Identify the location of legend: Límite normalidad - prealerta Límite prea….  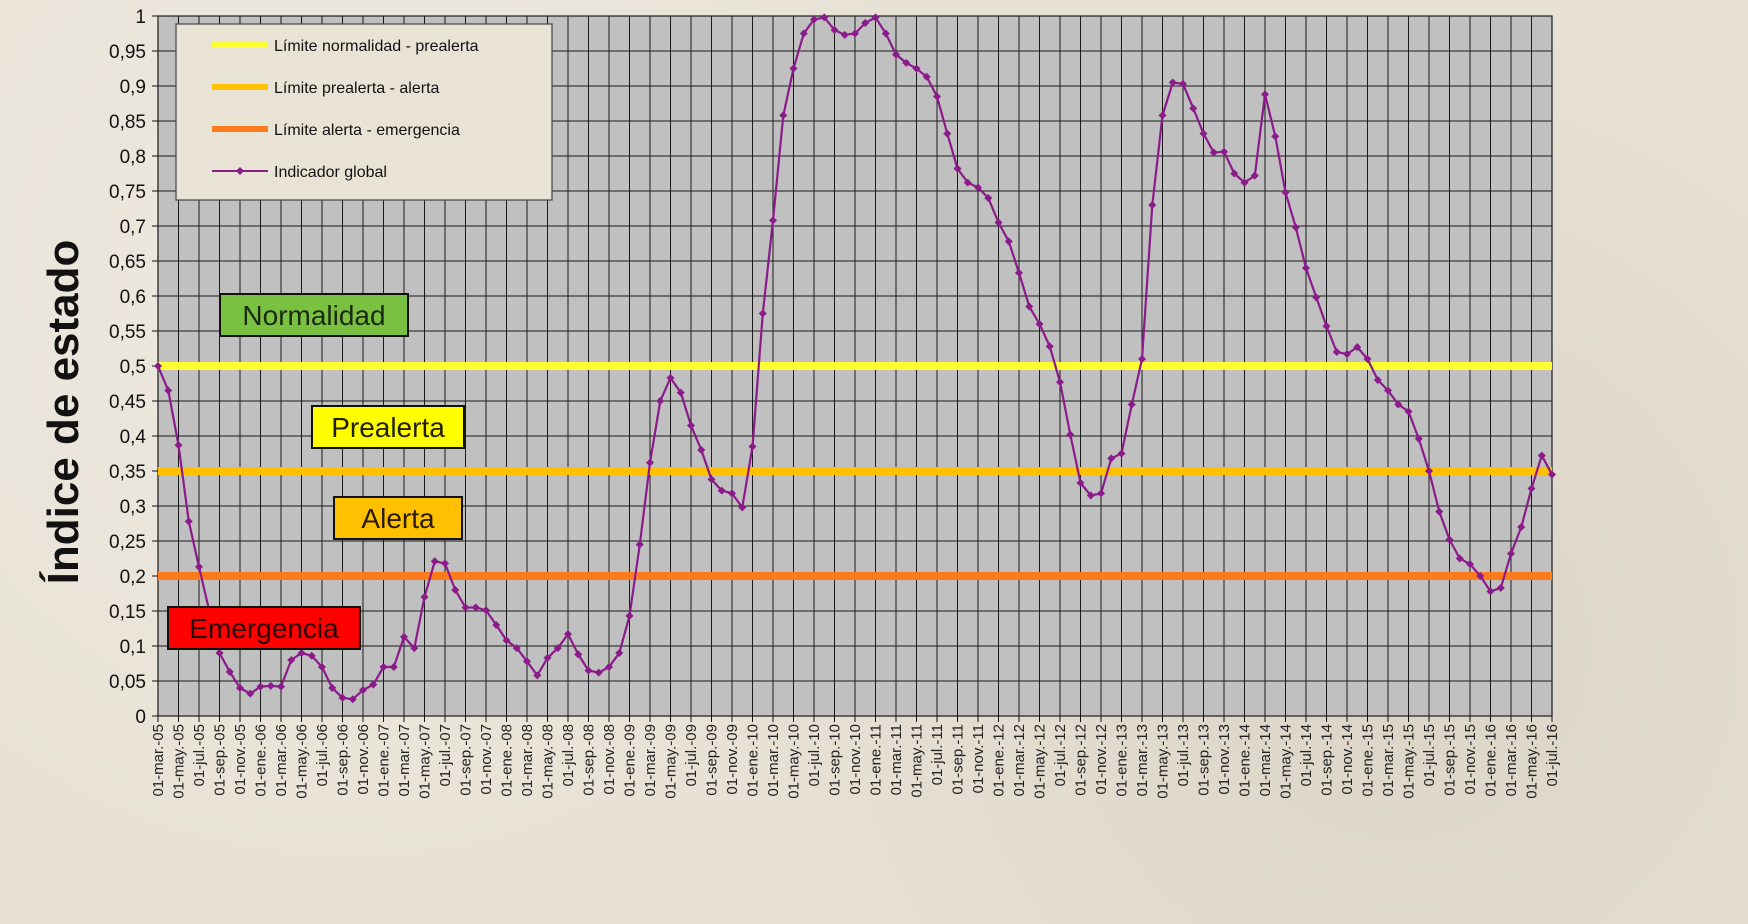
(364, 112).